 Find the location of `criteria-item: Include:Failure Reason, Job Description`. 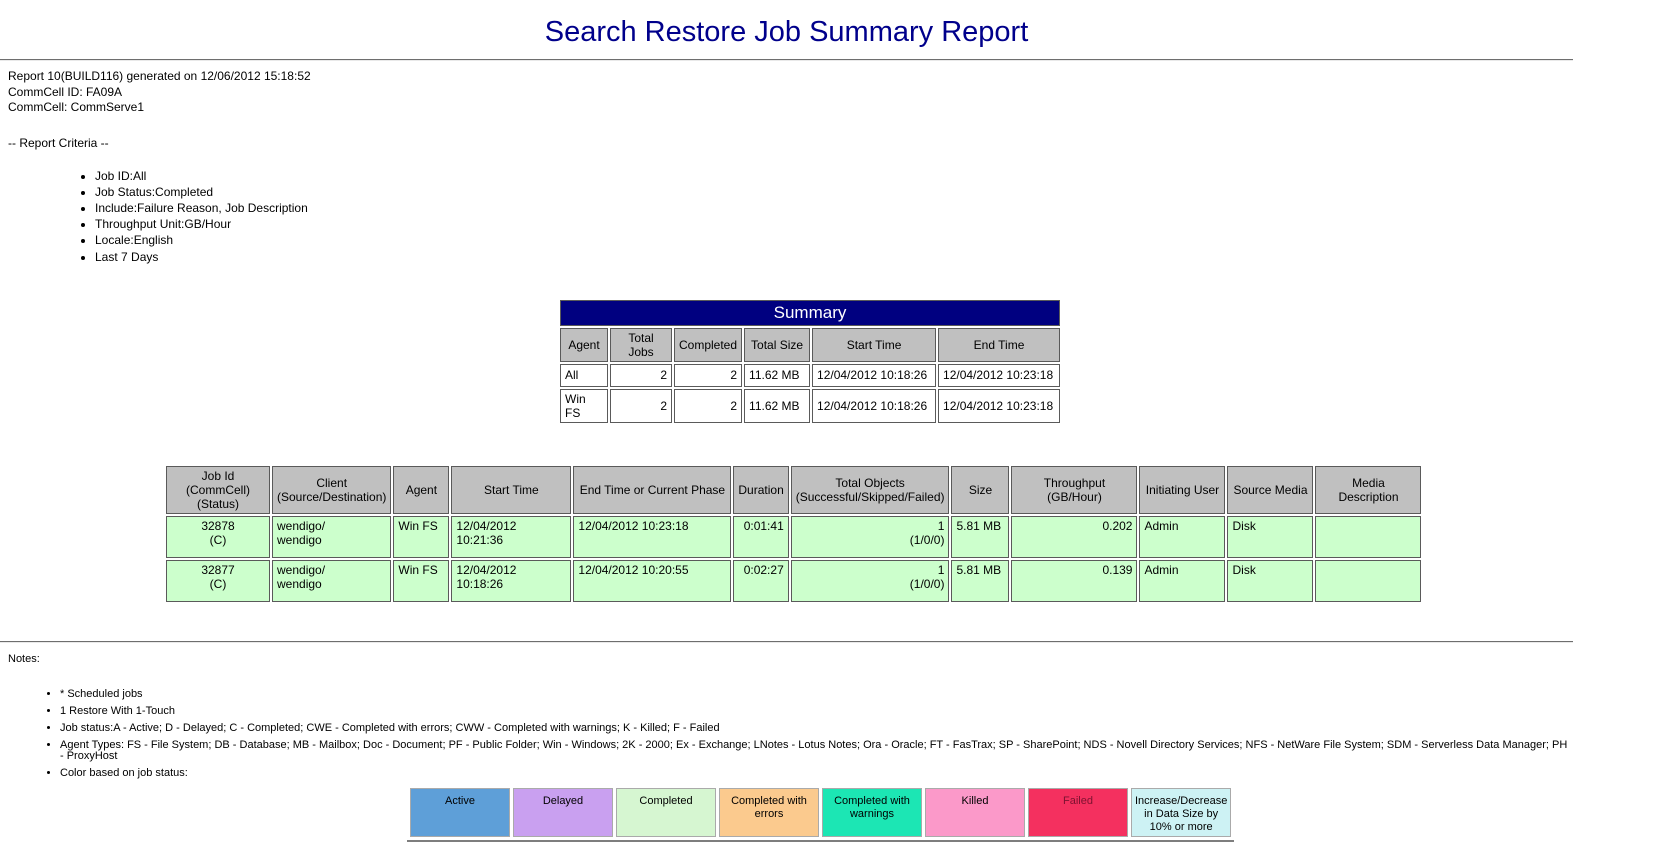

criteria-item: Include:Failure Reason, Job Description is located at coordinates (834, 208).